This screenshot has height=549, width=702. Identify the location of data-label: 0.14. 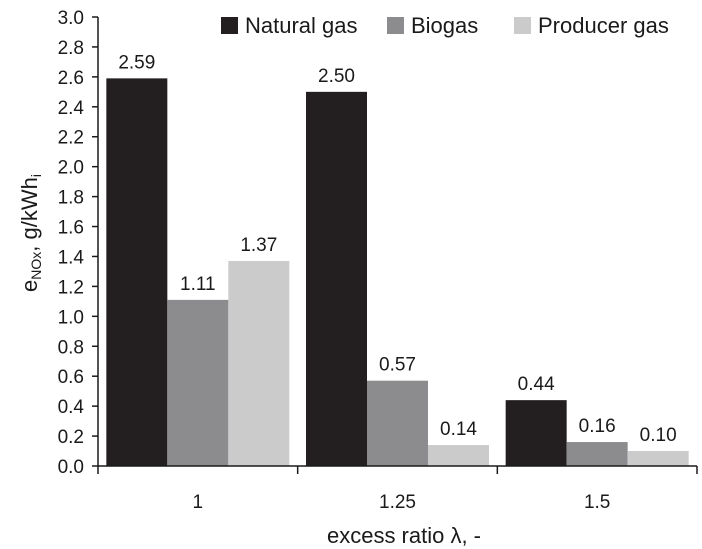
(458, 429).